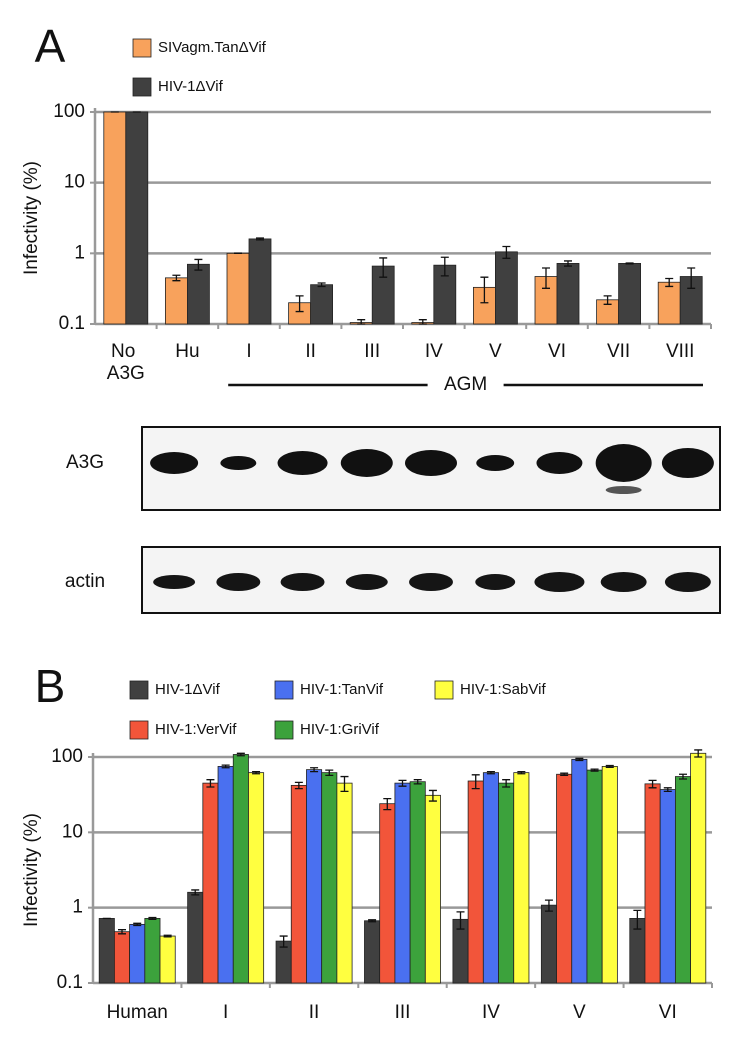  What do you see at coordinates (465, 384) in the screenshot?
I see `group-label: AGM` at bounding box center [465, 384].